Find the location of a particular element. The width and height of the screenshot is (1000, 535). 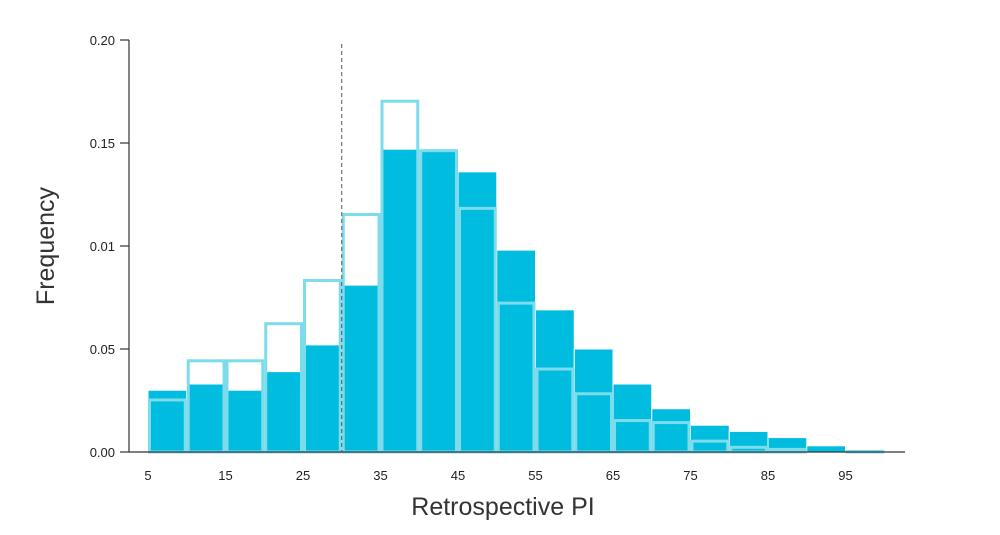

x-tick-label: 65 is located at coordinates (613, 475).